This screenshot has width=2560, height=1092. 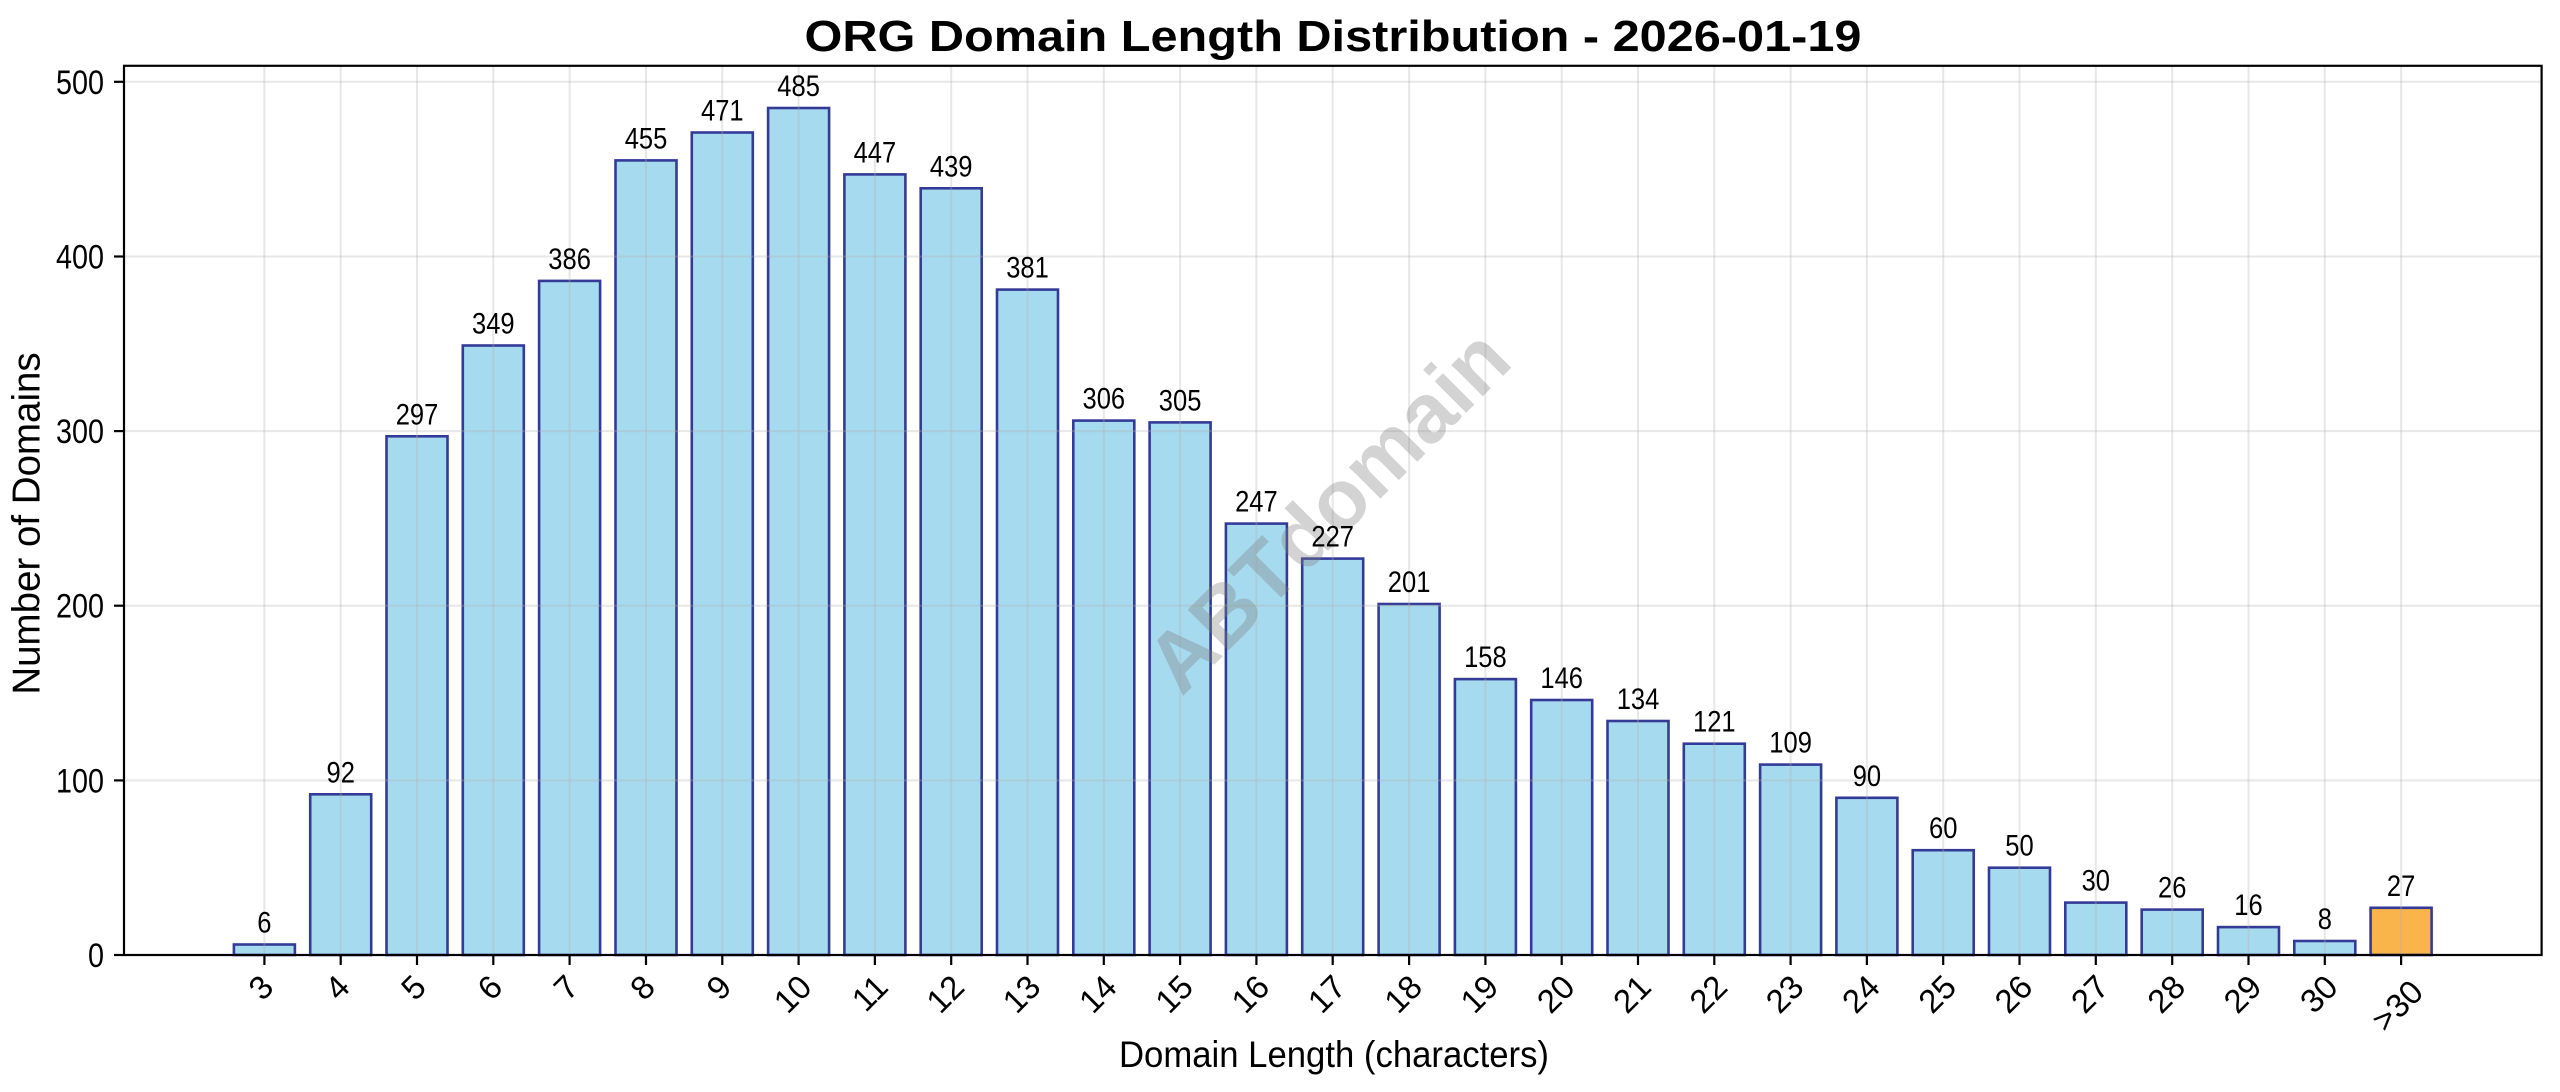 I want to click on svg-text: 158, so click(x=1485, y=657).